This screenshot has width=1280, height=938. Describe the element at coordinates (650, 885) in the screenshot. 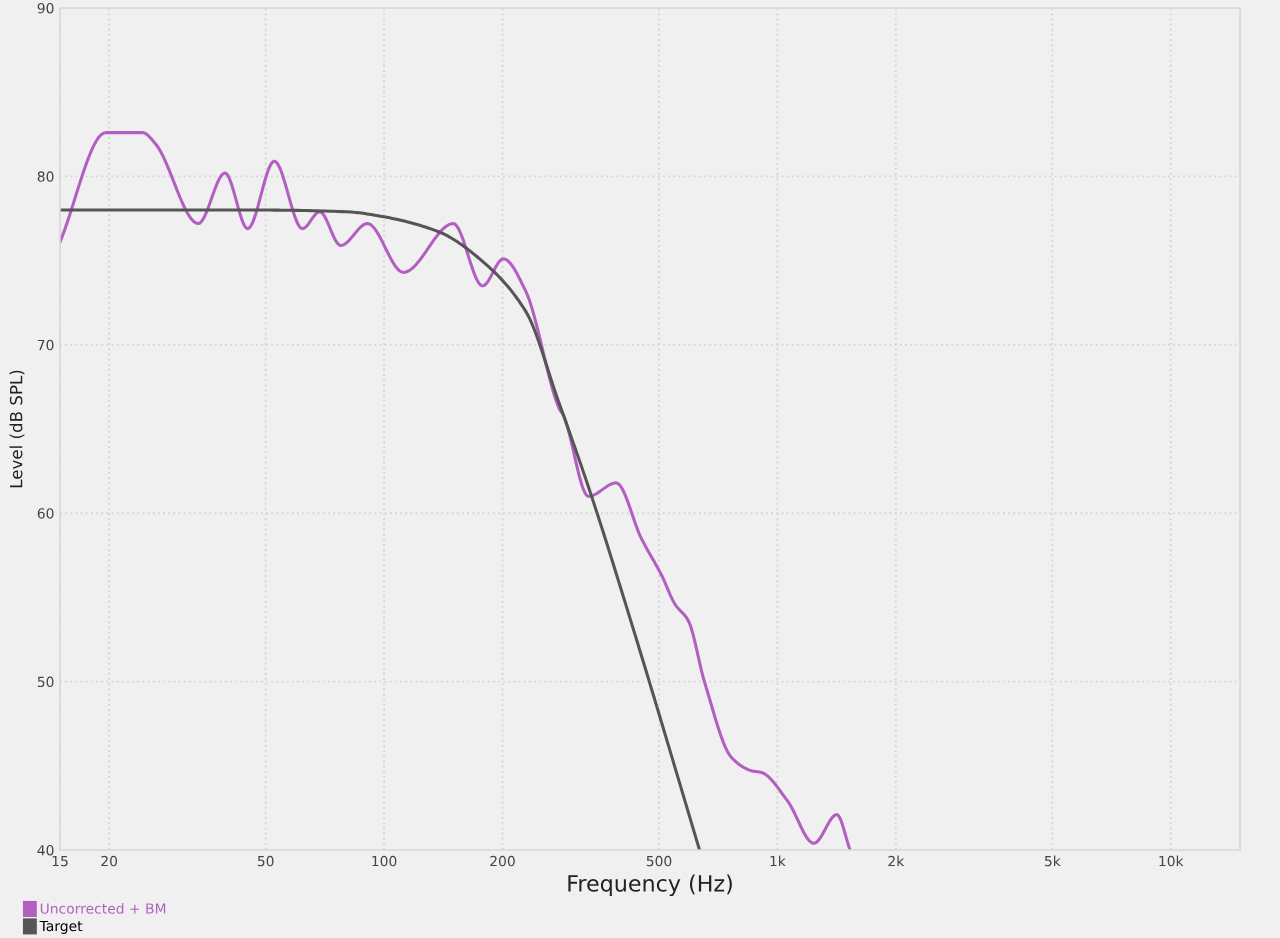

I see `x-axis-title: Frequency (Hz)` at that location.